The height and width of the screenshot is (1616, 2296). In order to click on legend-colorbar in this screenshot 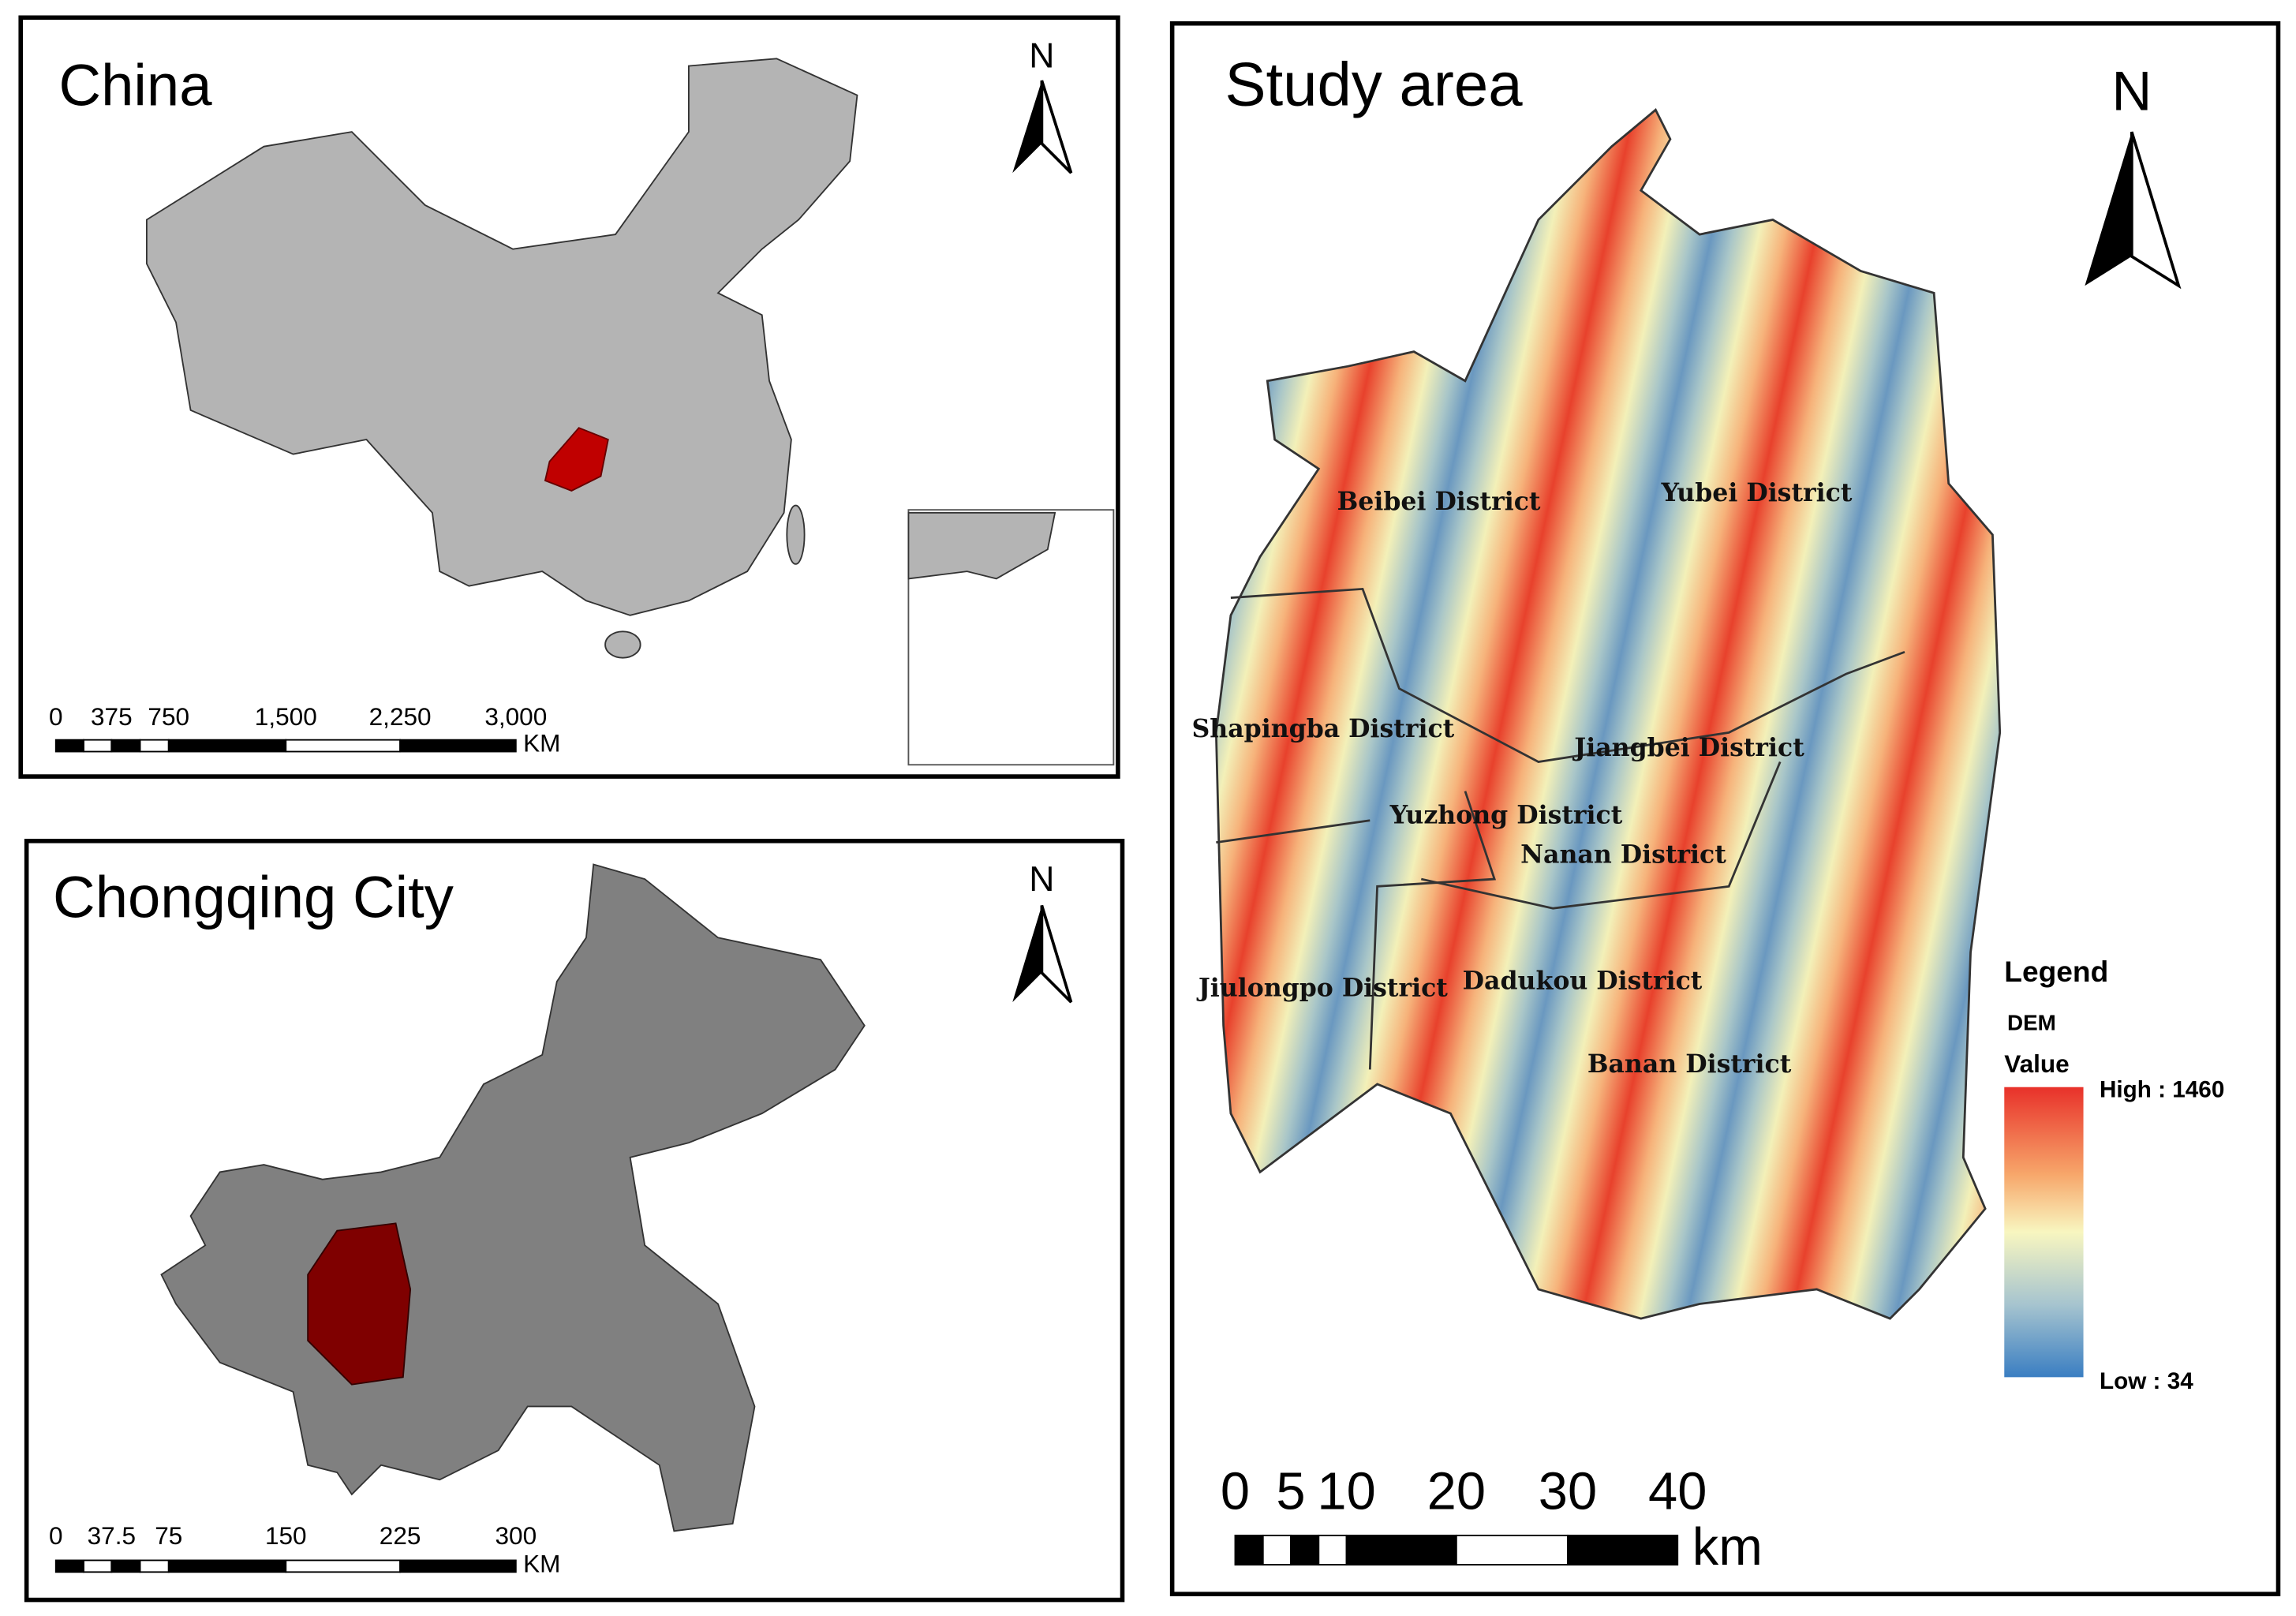, I will do `click(2044, 1232)`.